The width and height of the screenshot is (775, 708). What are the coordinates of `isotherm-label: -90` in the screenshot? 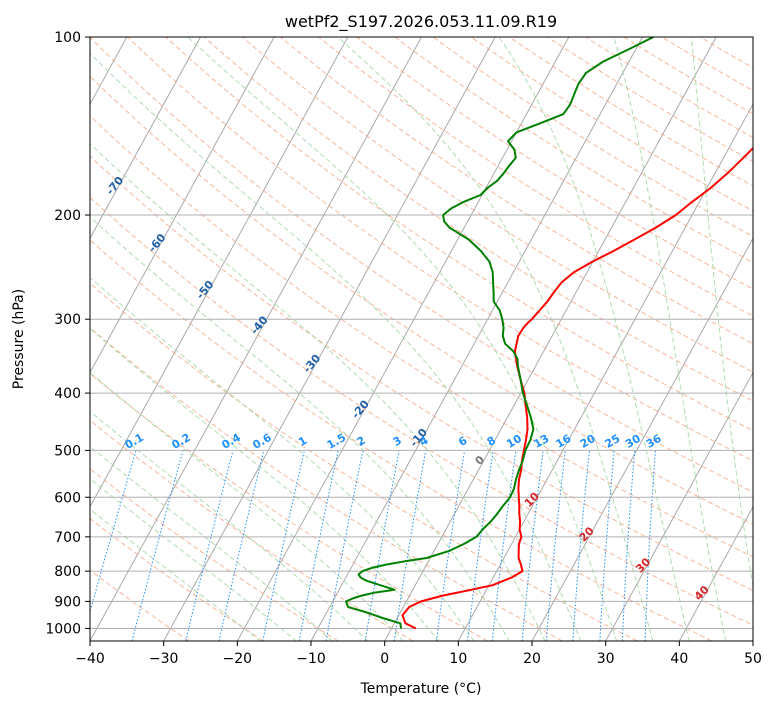 It's located at (13, 102).